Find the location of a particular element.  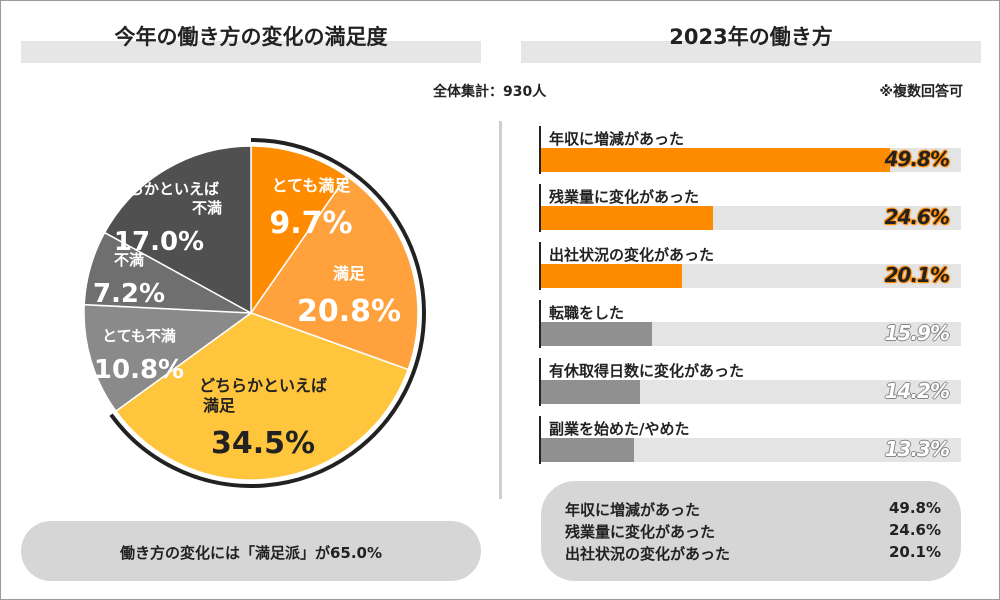

bar-category-label: 出社状況の変化があった is located at coordinates (632, 255).